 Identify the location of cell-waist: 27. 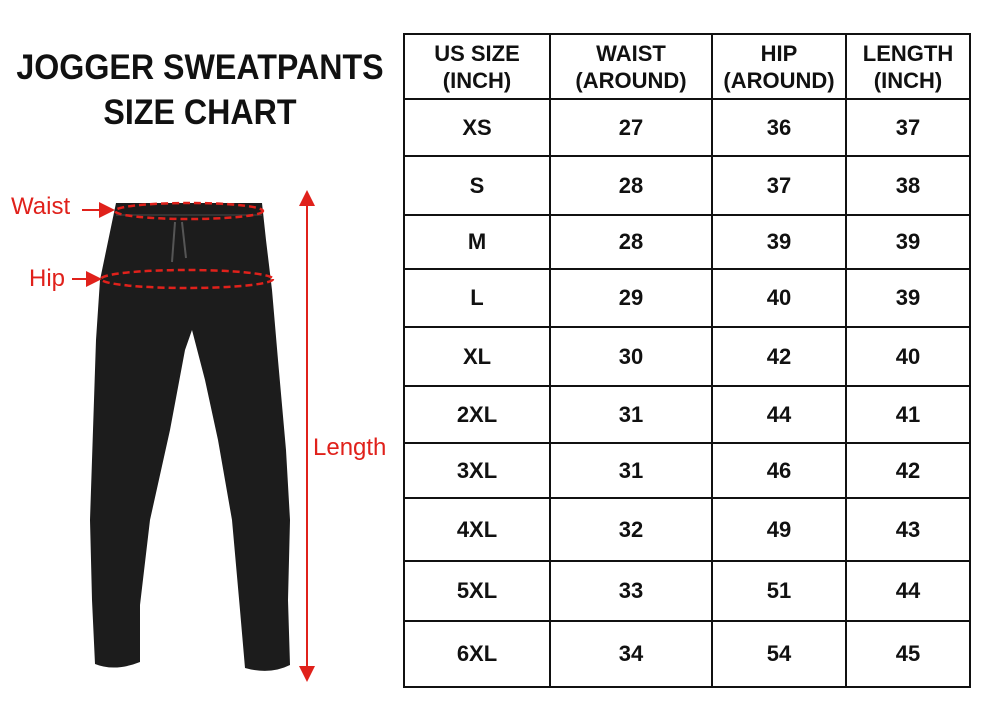
(631, 127).